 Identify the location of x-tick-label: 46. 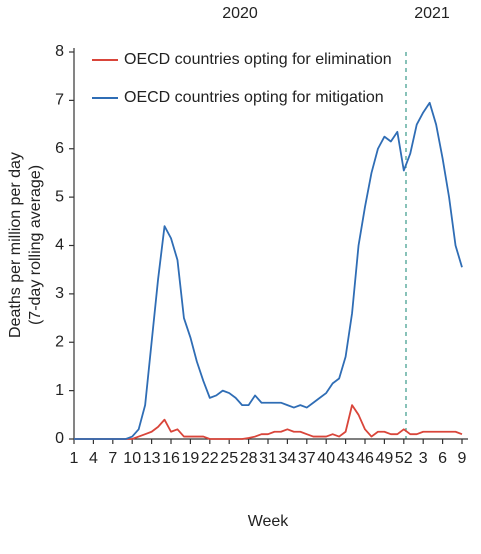
(365, 458).